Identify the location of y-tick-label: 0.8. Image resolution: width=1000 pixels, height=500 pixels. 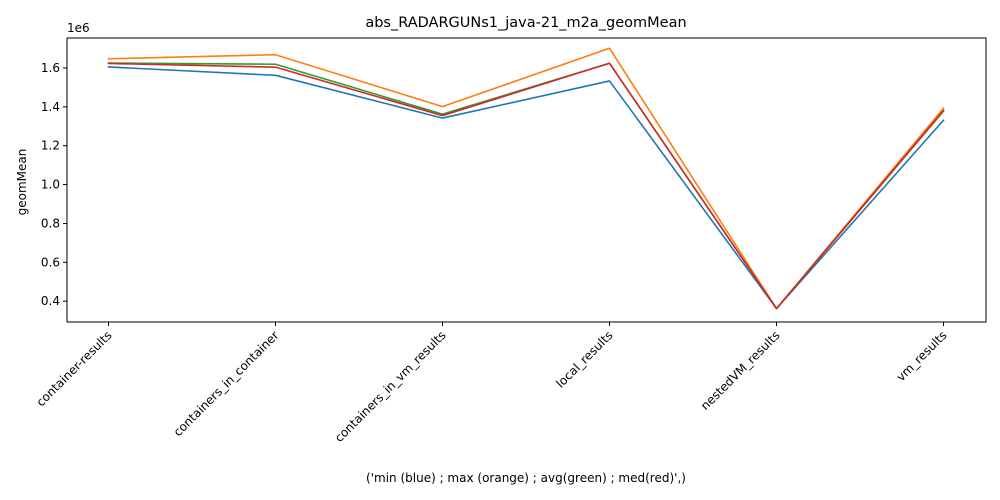
(50, 223).